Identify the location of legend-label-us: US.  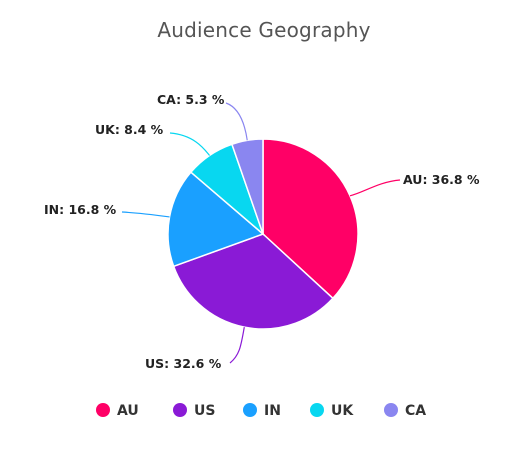
(204, 411).